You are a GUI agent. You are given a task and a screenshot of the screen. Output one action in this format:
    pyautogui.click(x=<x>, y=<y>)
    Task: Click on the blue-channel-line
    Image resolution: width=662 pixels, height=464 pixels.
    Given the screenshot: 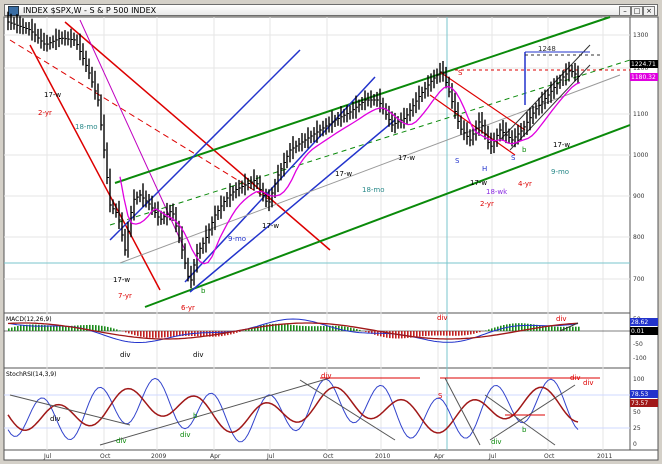 What is the action you would take?
    pyautogui.click(x=205, y=145)
    